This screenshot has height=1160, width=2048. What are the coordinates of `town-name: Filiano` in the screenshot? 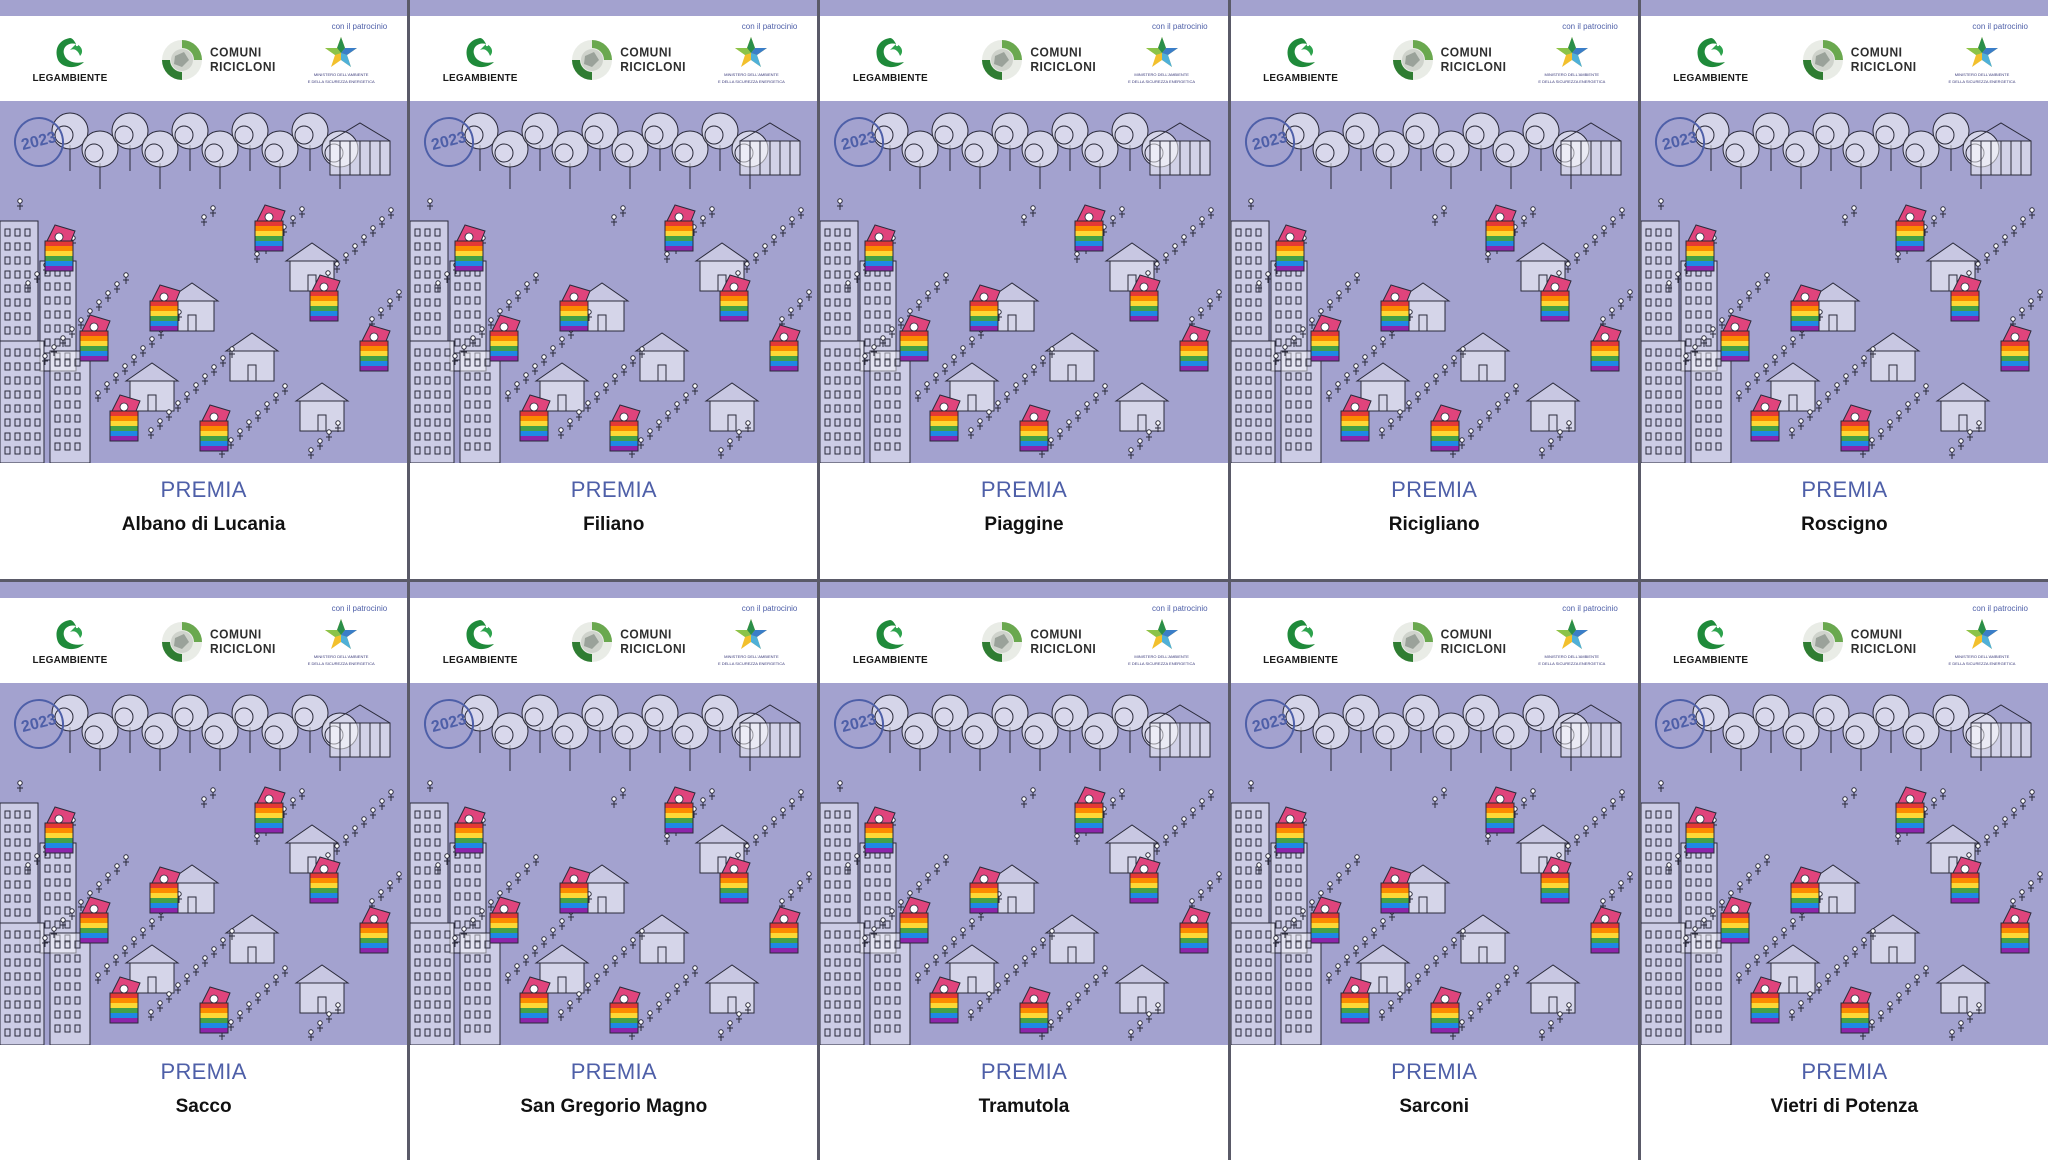 It's located at (614, 524).